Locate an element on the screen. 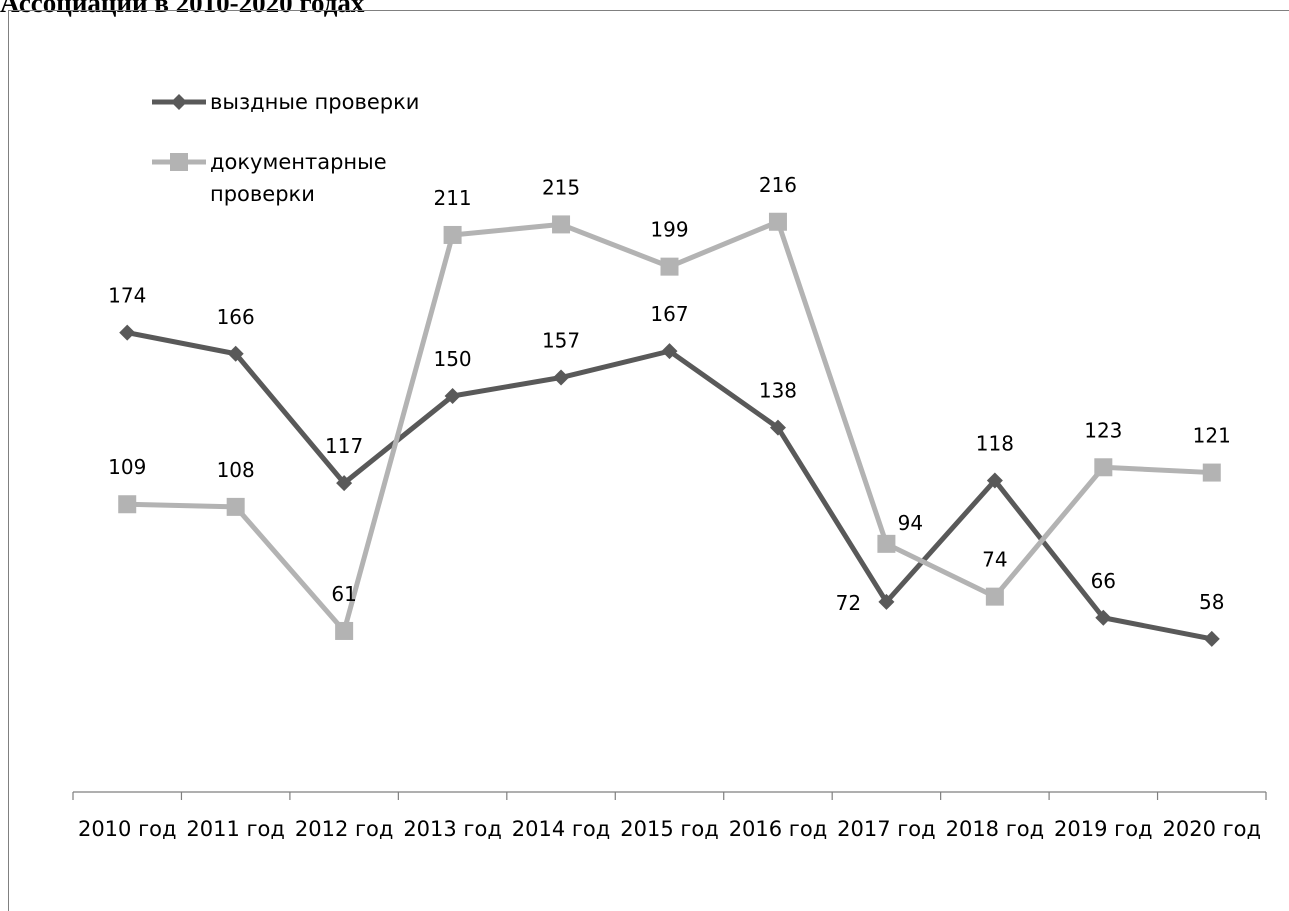 The width and height of the screenshot is (1289, 911). data-label: 117 is located at coordinates (344, 446).